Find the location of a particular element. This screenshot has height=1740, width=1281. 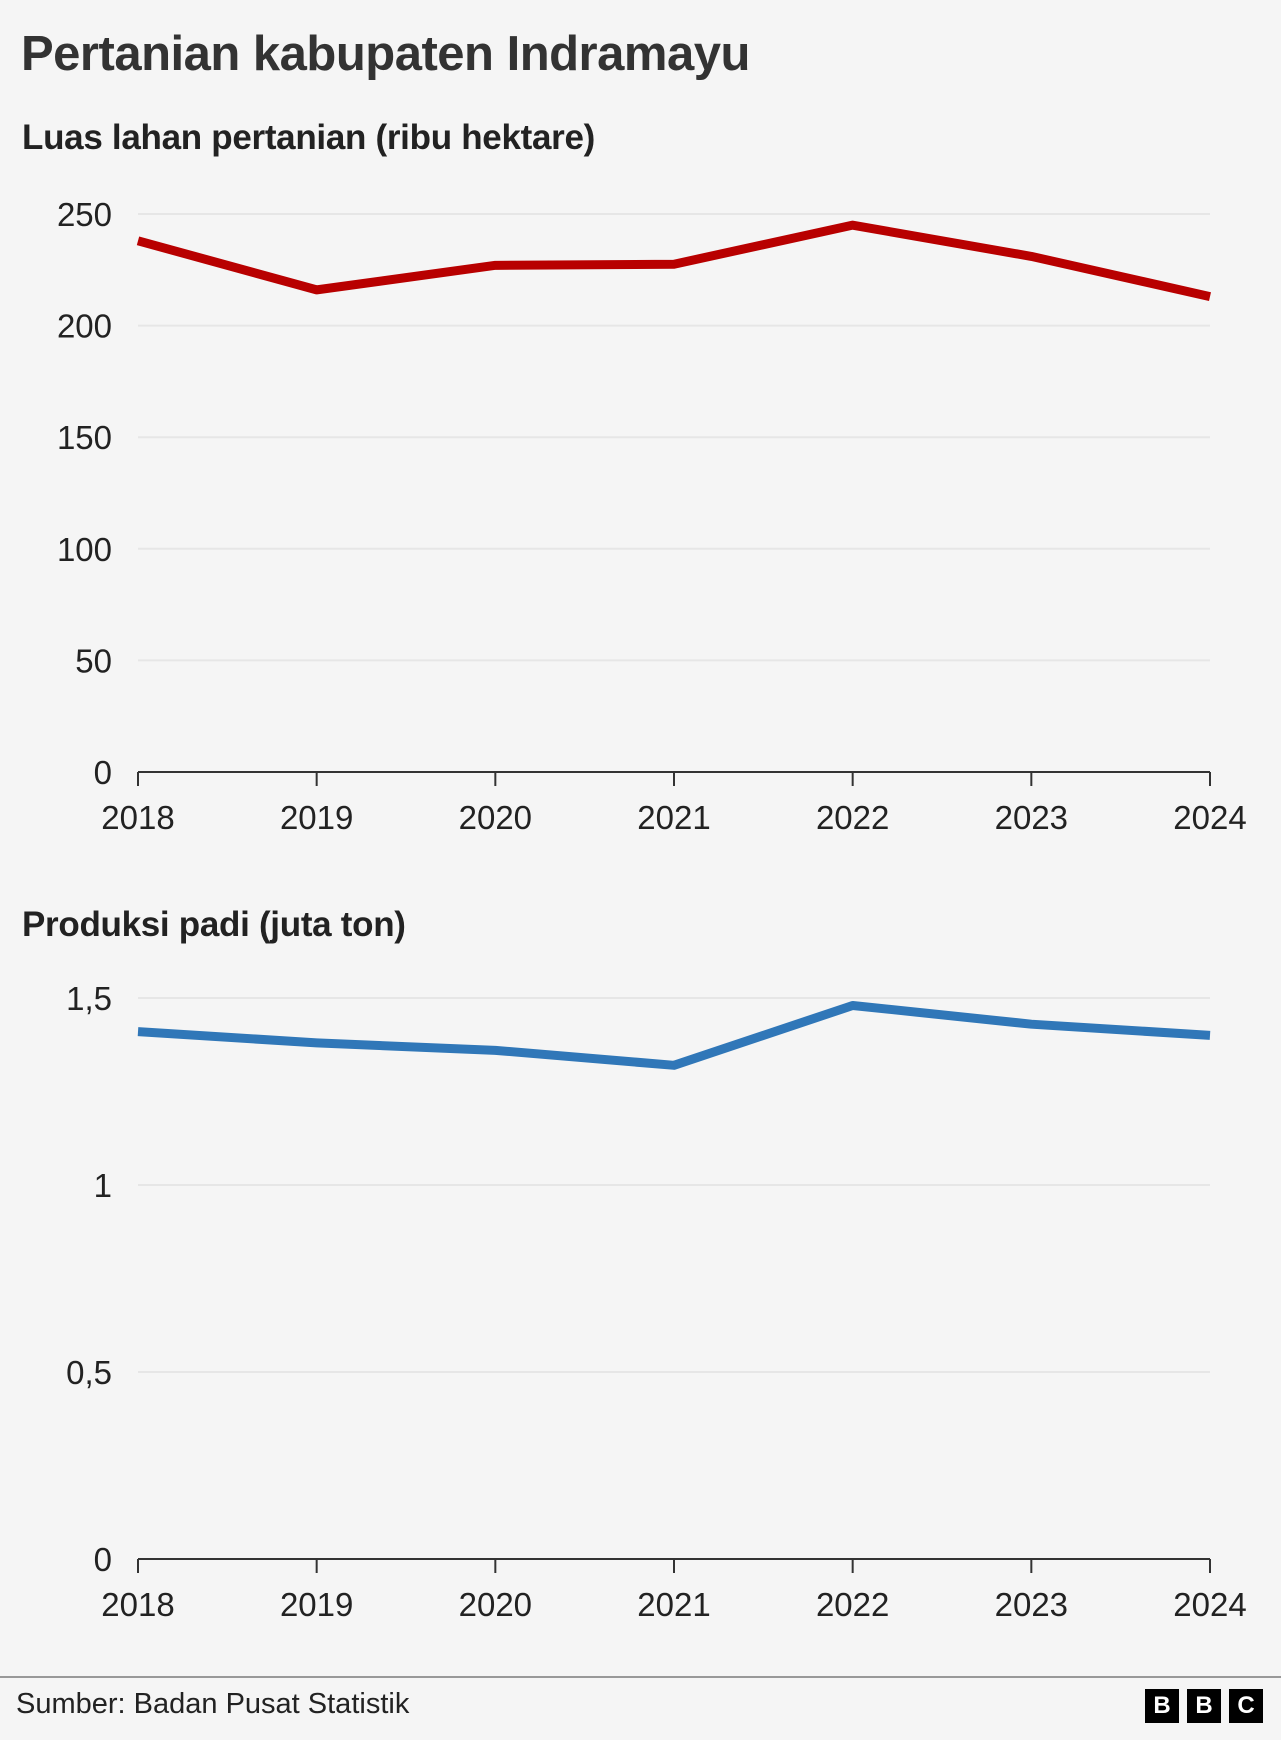

y-tick-label: 200 is located at coordinates (84, 326).